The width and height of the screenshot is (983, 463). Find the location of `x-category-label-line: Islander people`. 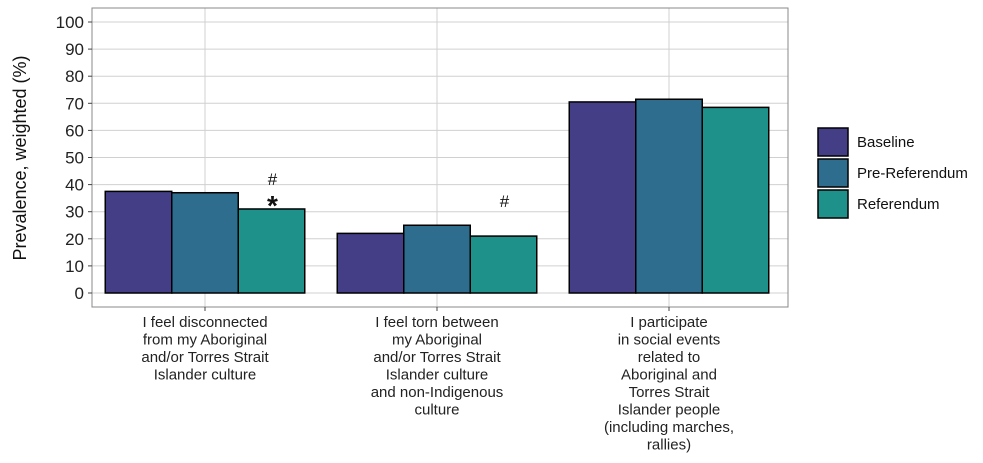

x-category-label-line: Islander people is located at coordinates (669, 410).